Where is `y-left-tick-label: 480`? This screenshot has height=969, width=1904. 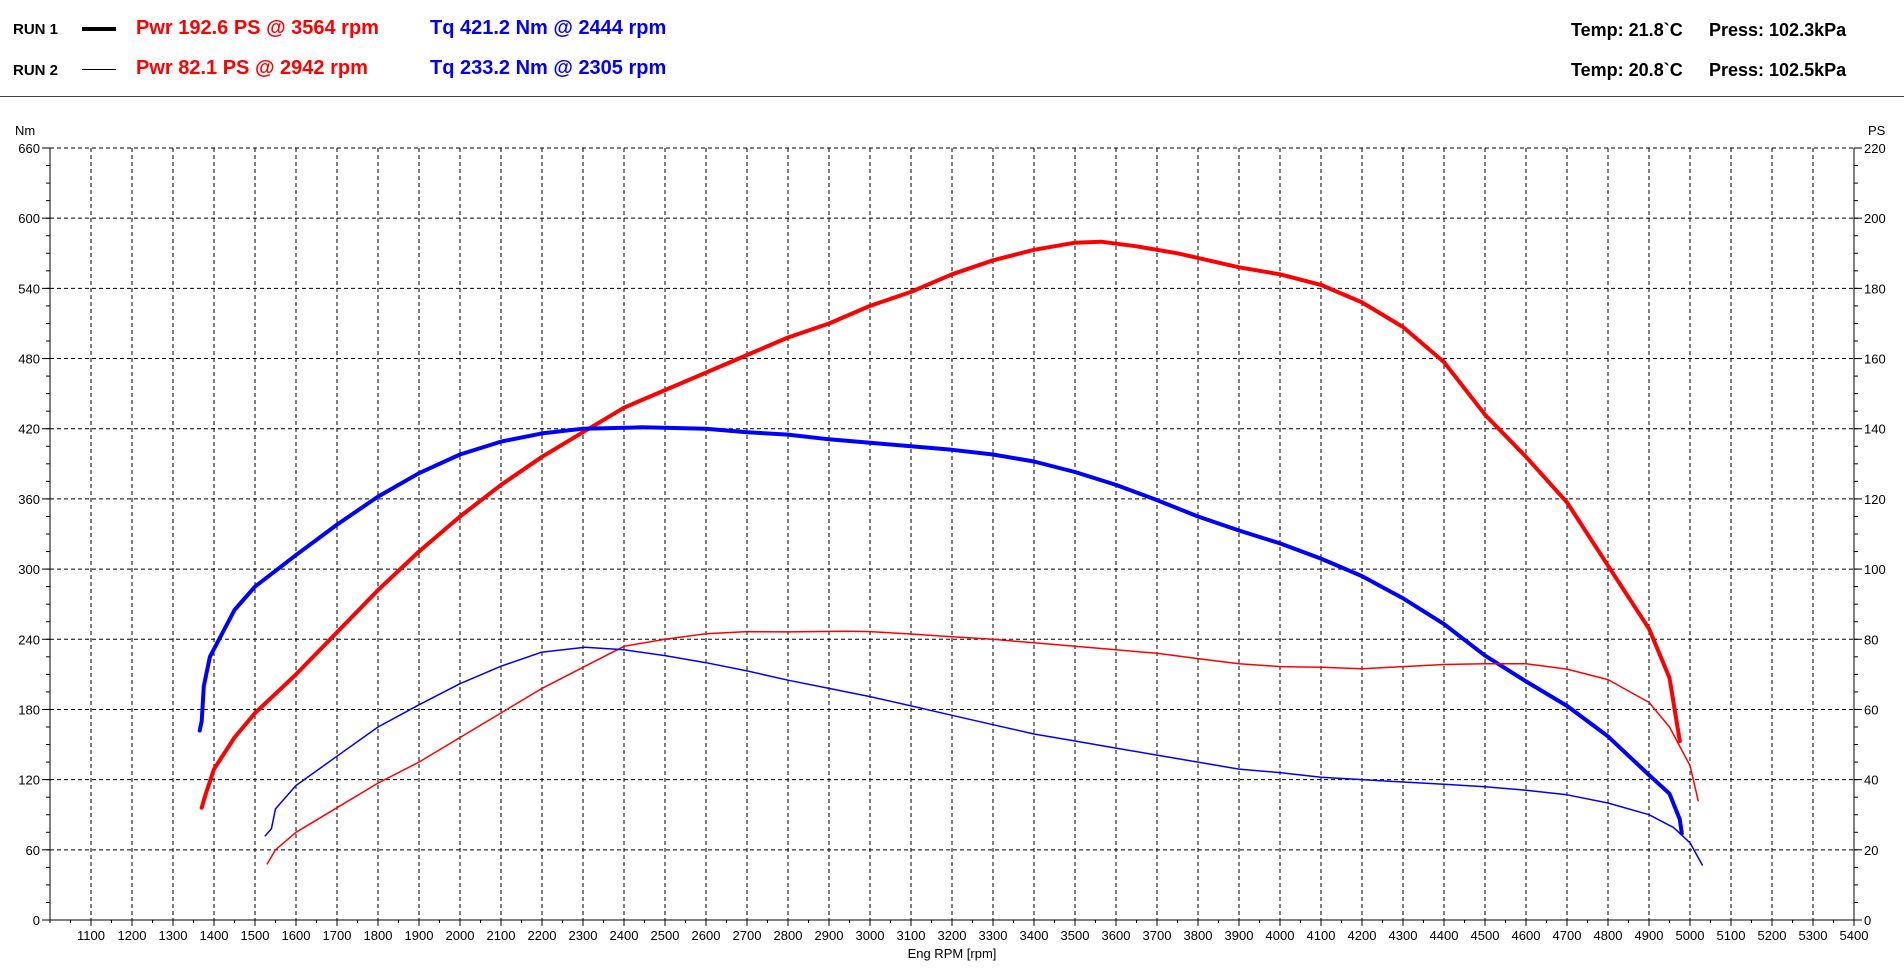 y-left-tick-label: 480 is located at coordinates (29, 359).